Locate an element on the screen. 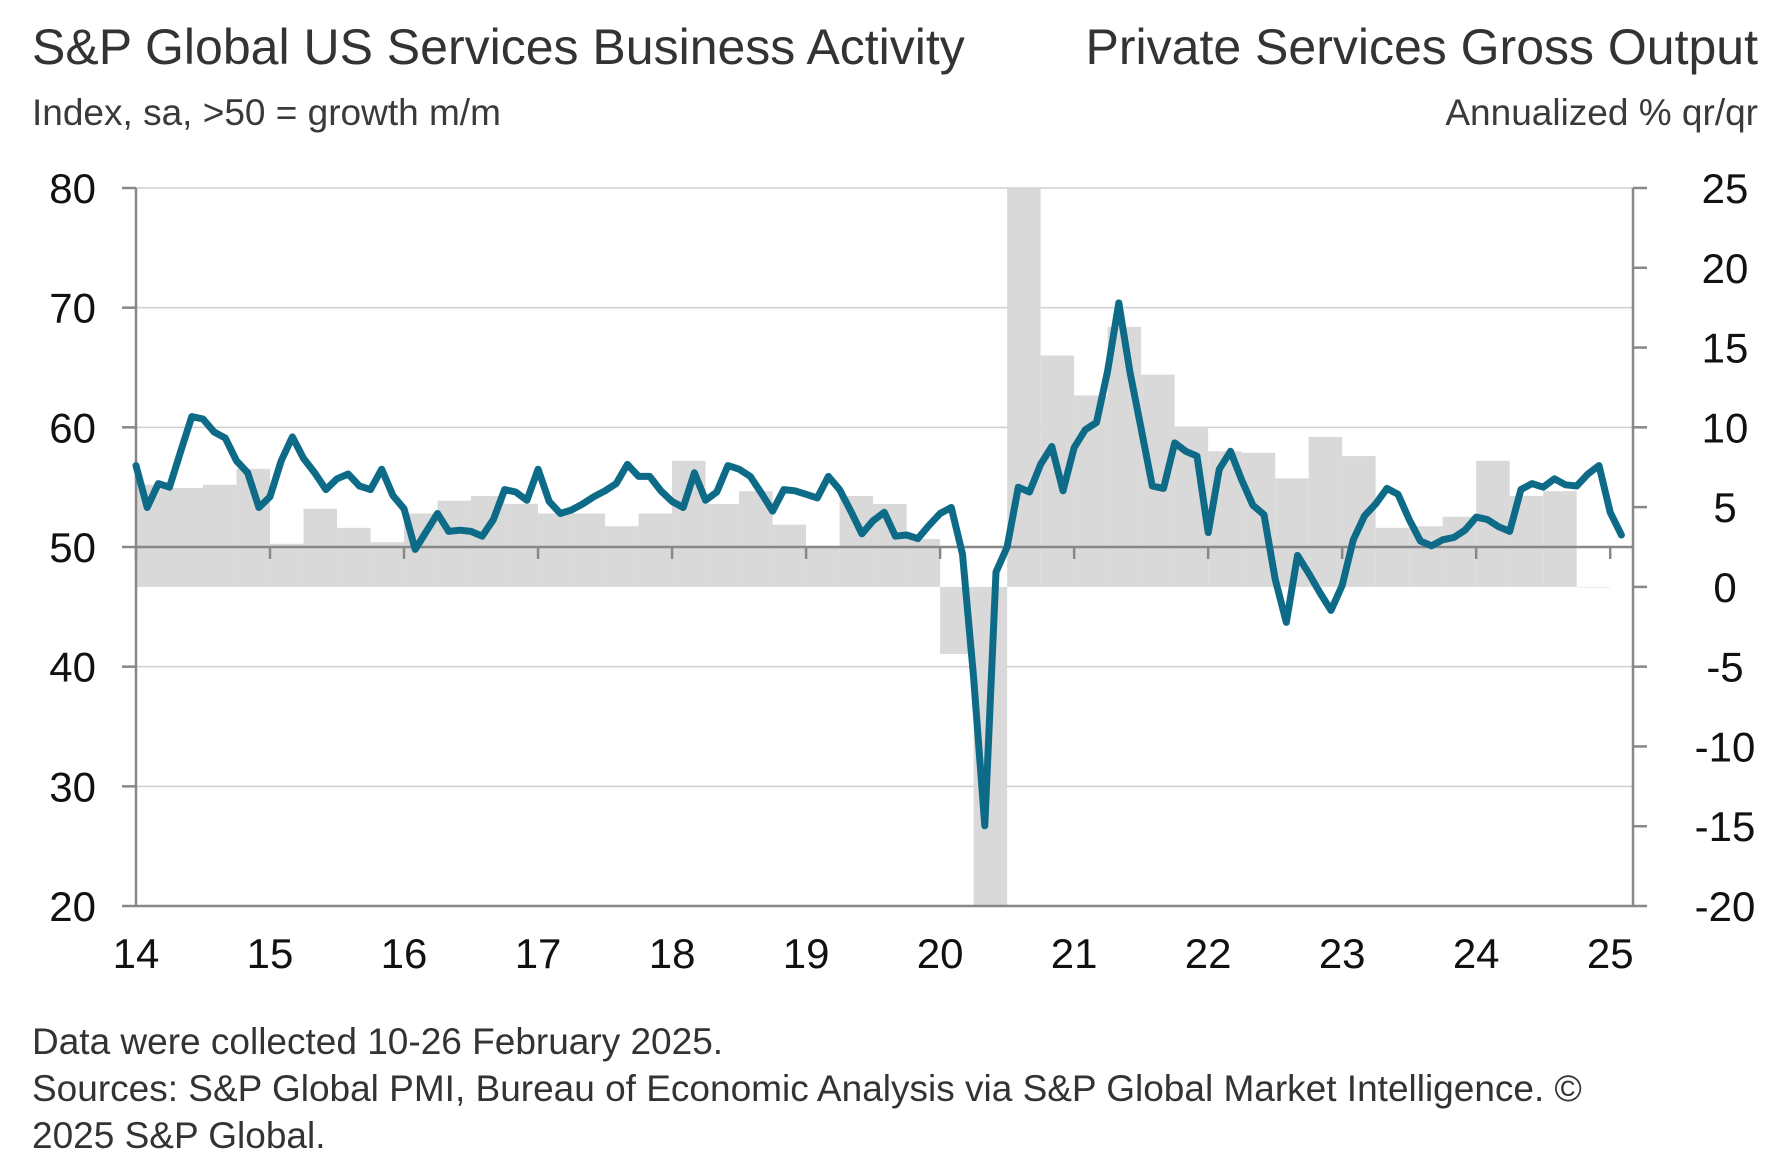  right-tick-label: -5 is located at coordinates (1724, 667).